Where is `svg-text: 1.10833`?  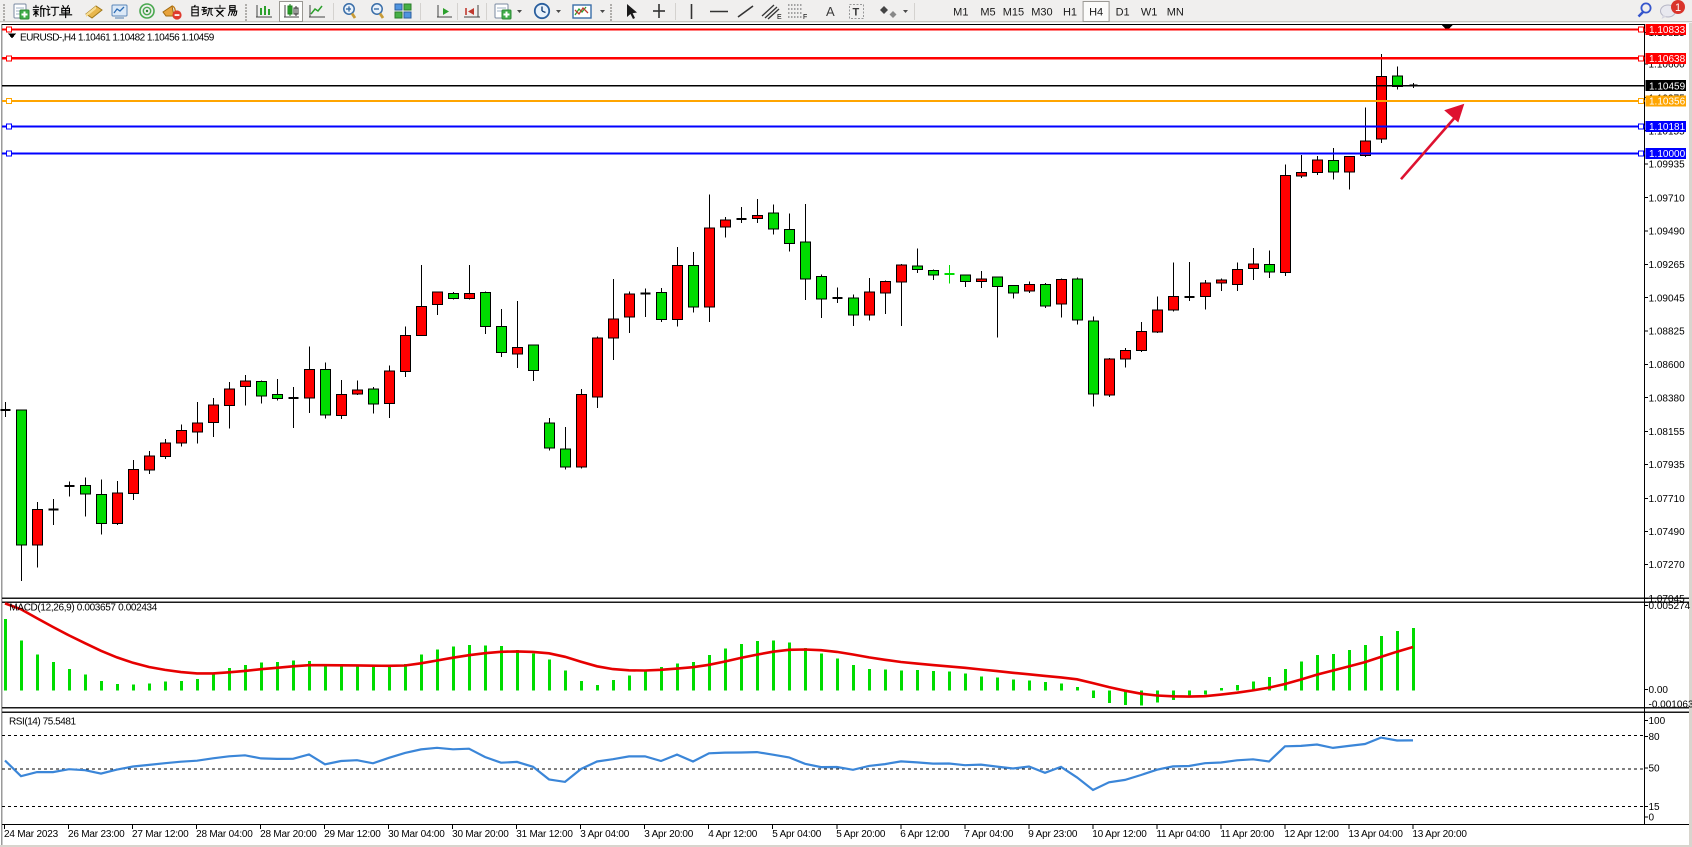 svg-text: 1.10833 is located at coordinates (1667, 30).